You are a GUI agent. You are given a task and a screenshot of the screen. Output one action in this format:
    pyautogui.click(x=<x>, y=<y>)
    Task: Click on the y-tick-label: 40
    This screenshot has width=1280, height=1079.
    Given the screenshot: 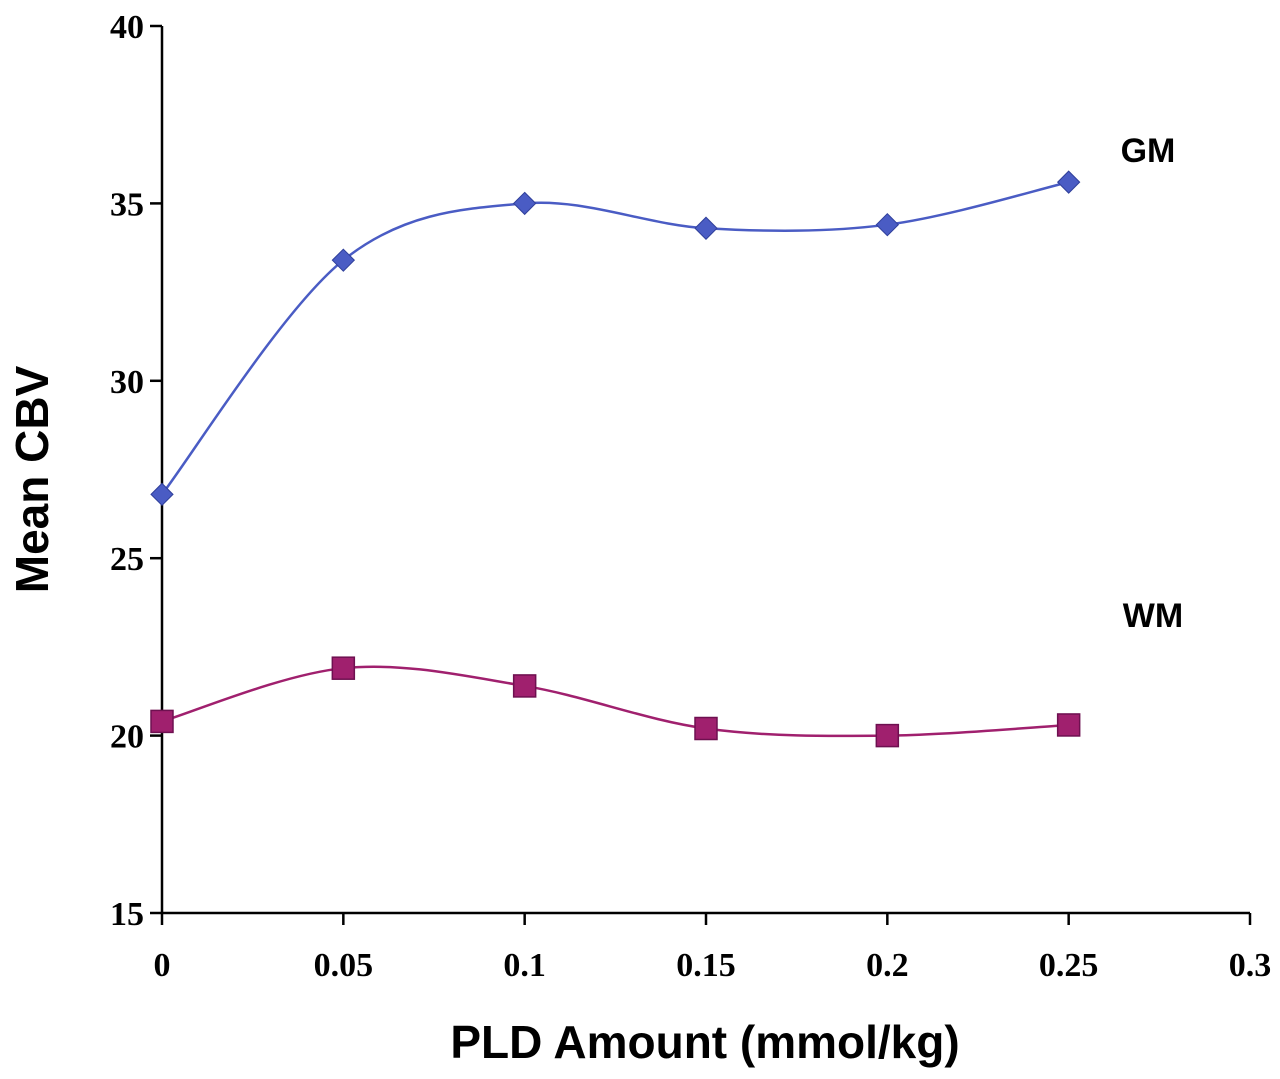 What is the action you would take?
    pyautogui.click(x=127, y=27)
    